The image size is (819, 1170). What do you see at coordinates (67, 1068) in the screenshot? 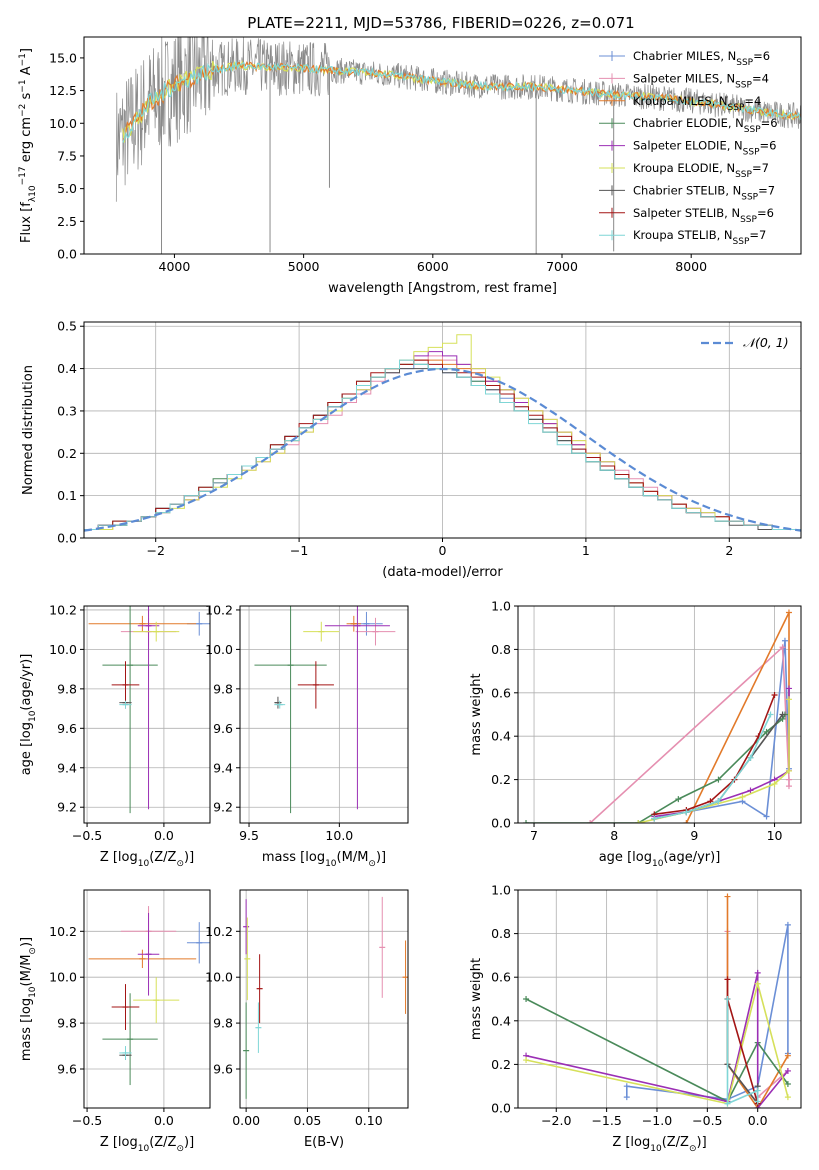
I see `y-tick-label: 9.6` at bounding box center [67, 1068].